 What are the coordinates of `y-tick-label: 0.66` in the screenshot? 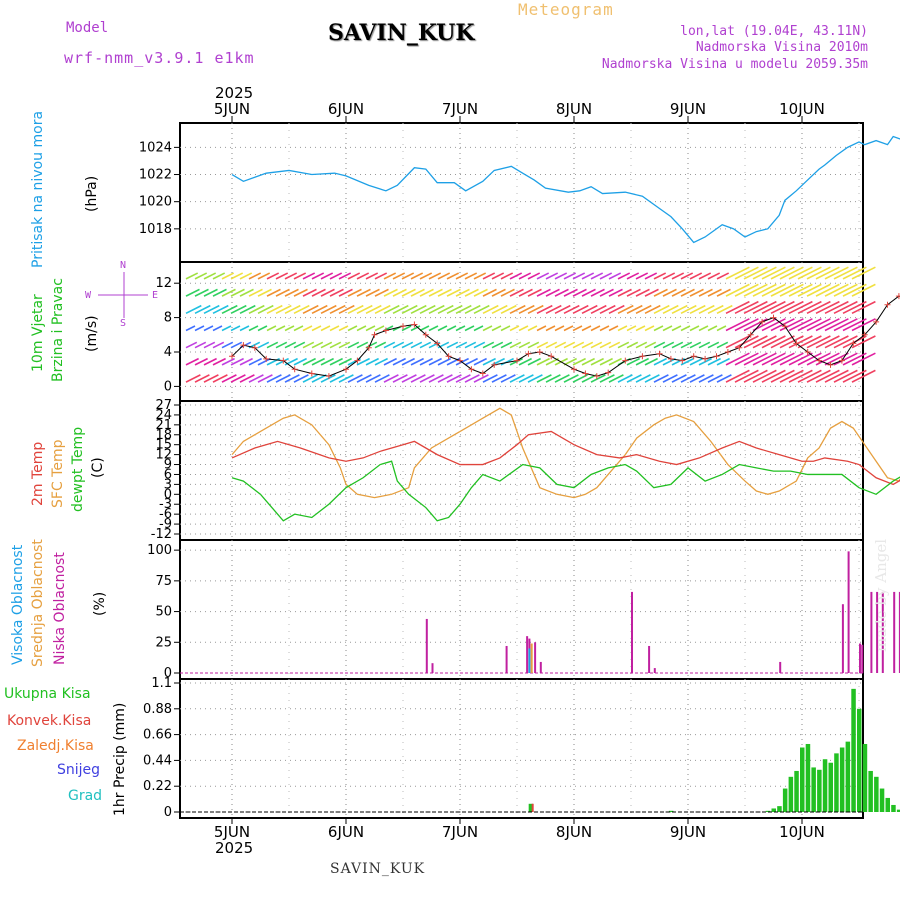 It's located at (157, 735).